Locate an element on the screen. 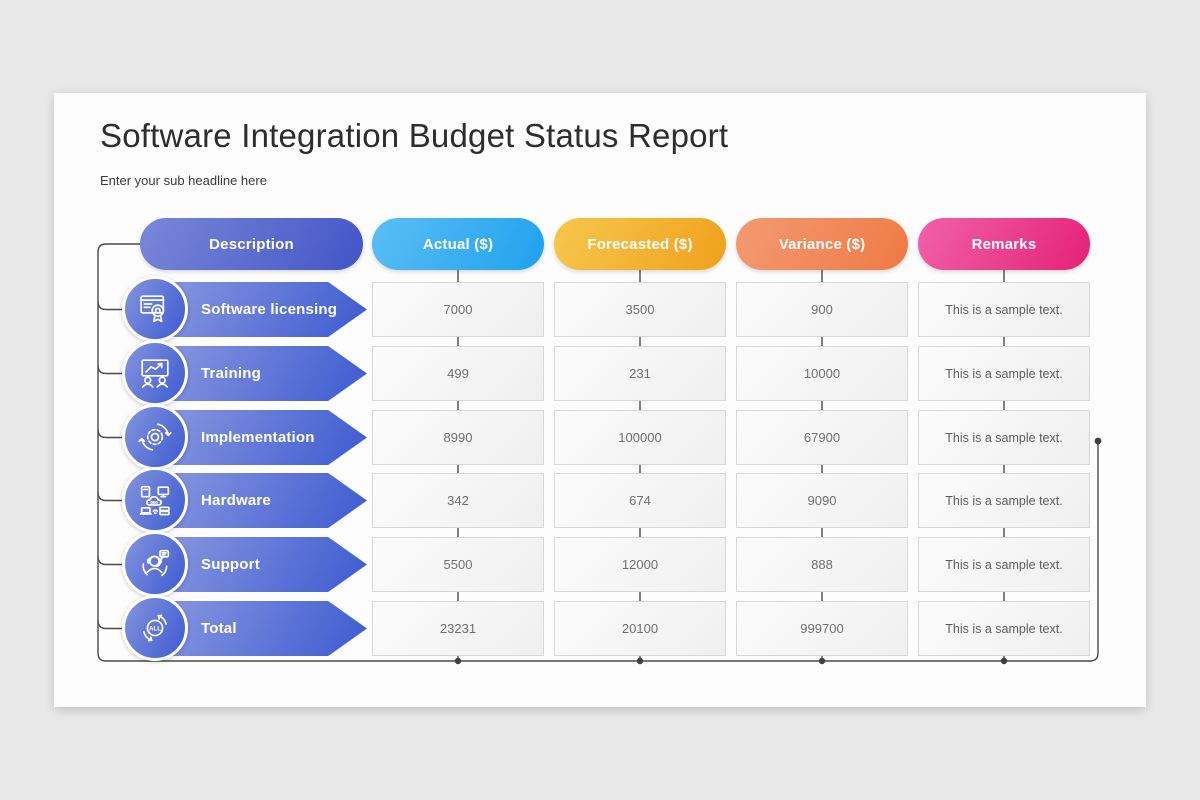 This screenshot has height=800, width=1200. row-label-training: Training is located at coordinates (270, 373).